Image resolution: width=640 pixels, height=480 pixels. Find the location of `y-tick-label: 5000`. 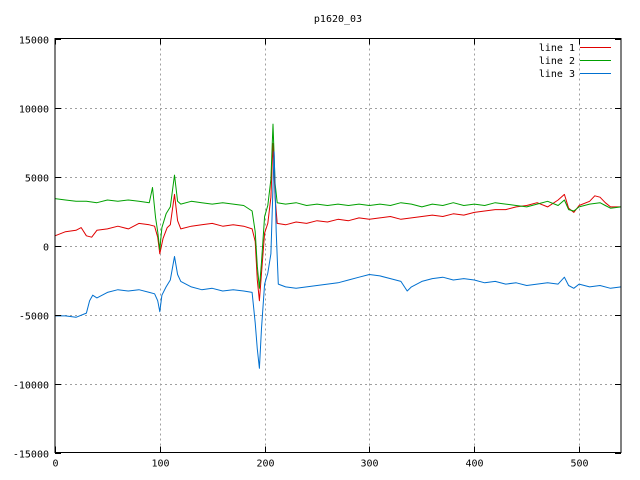

y-tick-label: 5000 is located at coordinates (37, 179).